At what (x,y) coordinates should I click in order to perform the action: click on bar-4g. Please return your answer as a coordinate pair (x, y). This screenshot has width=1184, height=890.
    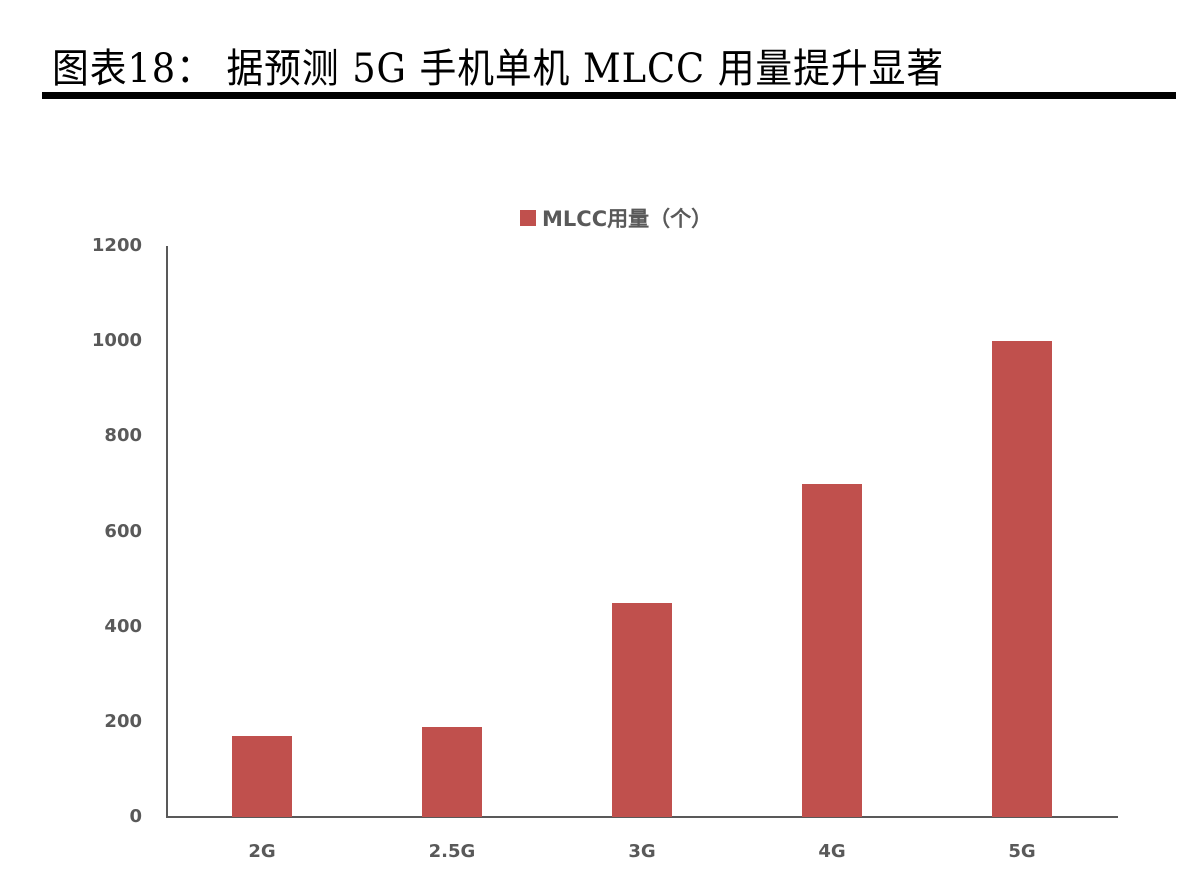
    Looking at the image, I should click on (832, 650).